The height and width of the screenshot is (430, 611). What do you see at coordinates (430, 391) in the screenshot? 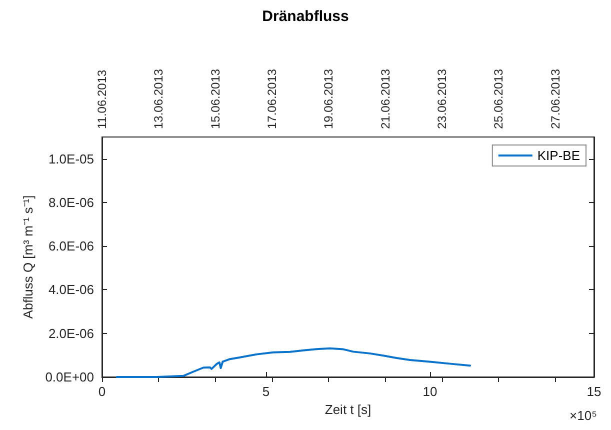
I see `x-tick-label: 10` at bounding box center [430, 391].